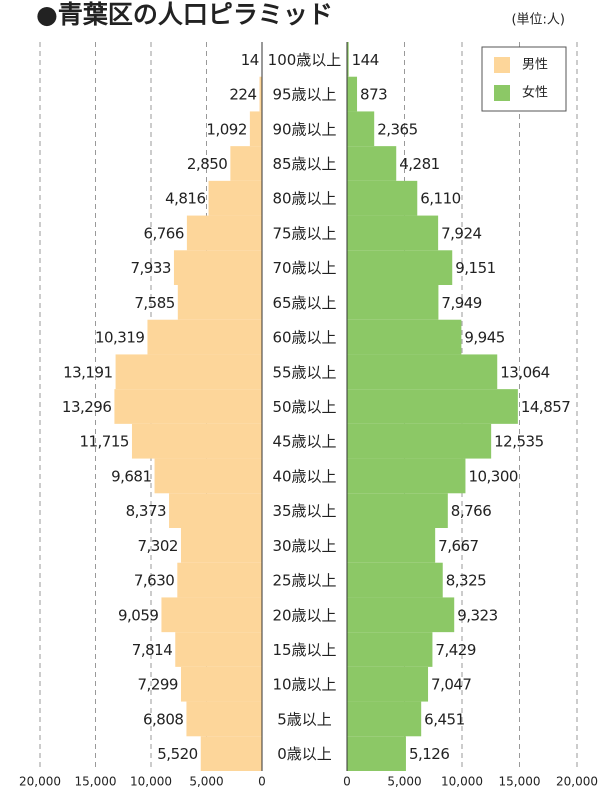  I want to click on chart-title: ●青葉区の人口ピラミッド, so click(184, 14).